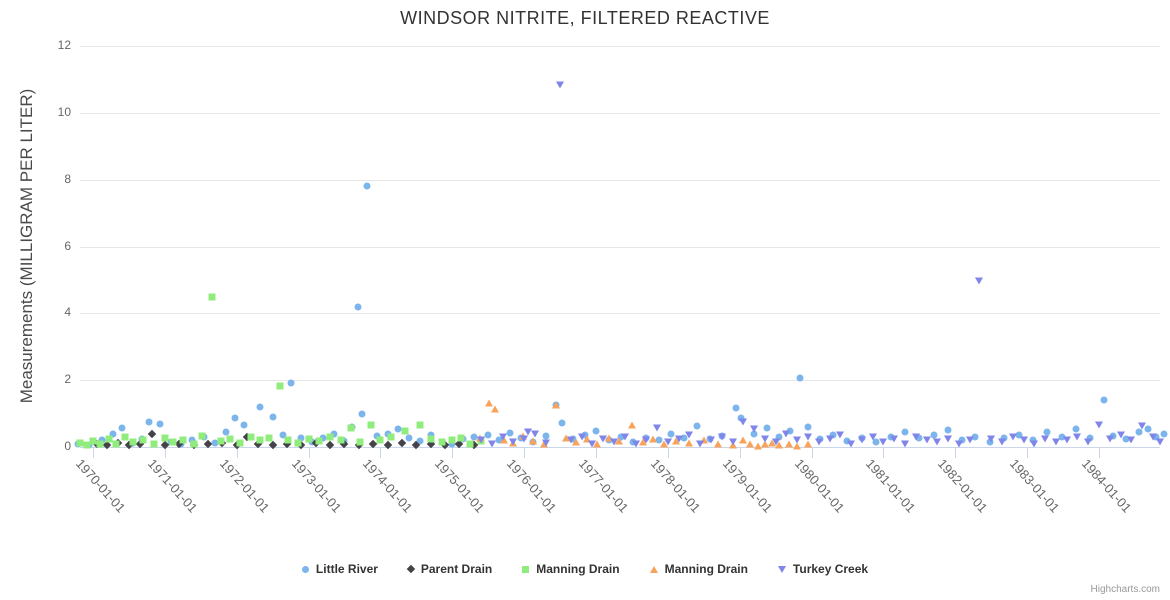 The image size is (1170, 600). I want to click on legend-item-manning-drain-3: Manning Drain, so click(698, 569).